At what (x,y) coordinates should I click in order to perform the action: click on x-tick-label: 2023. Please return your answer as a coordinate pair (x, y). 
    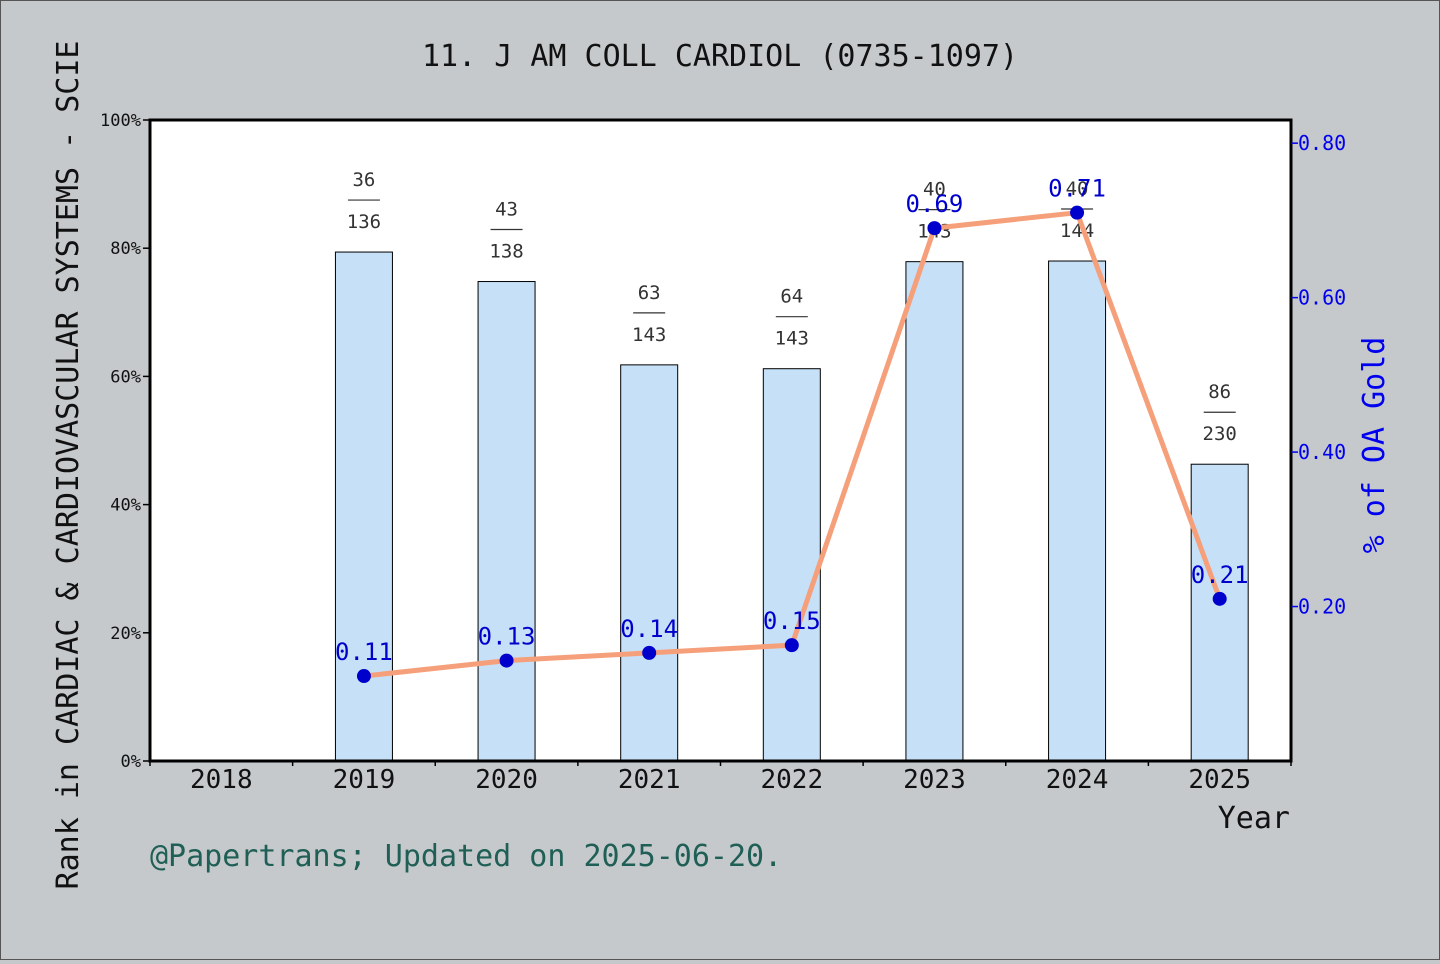
    Looking at the image, I should click on (934, 780).